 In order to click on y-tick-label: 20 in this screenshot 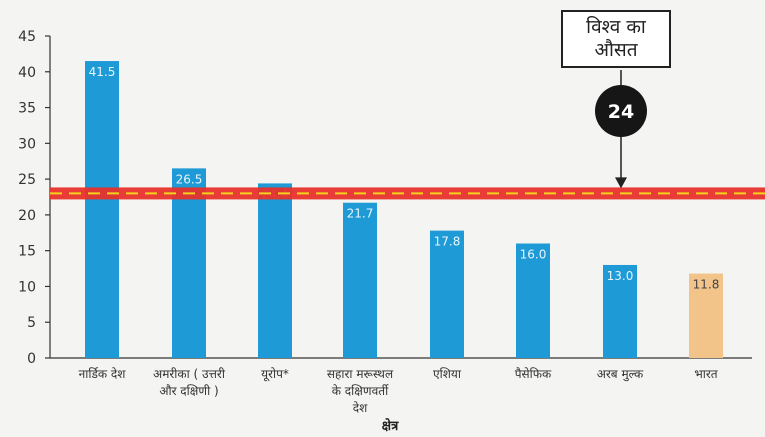, I will do `click(27, 216)`.